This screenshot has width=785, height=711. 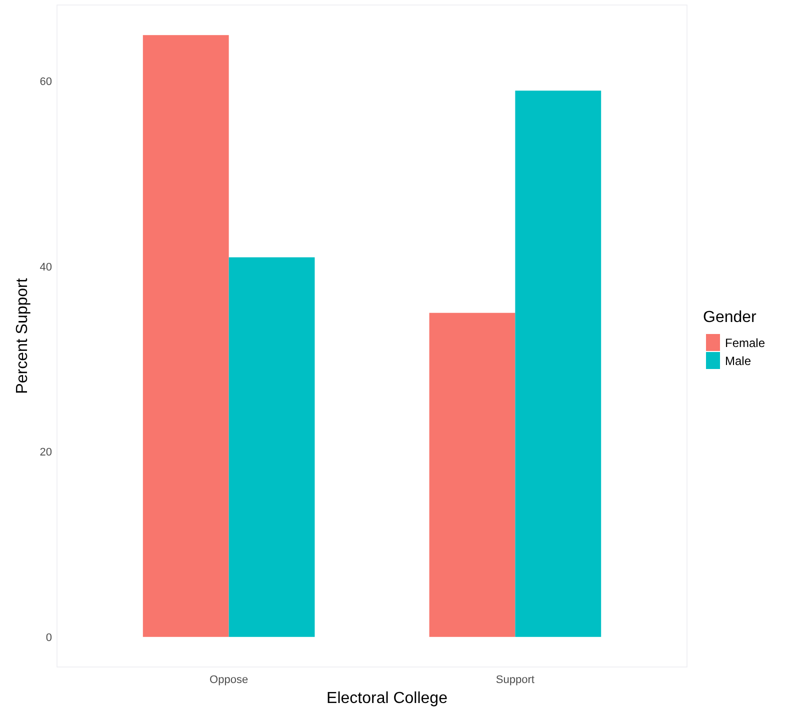 I want to click on y-axis-title: Percent Support, so click(x=22, y=336).